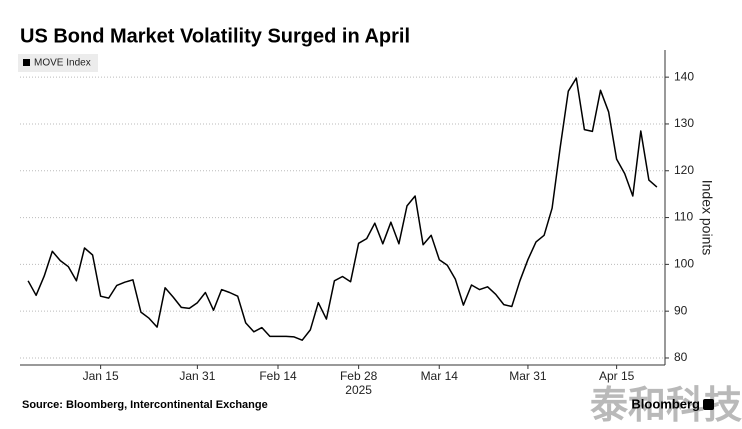 This screenshot has height=429, width=742. I want to click on x-tick-label: Feb 14, so click(278, 376).